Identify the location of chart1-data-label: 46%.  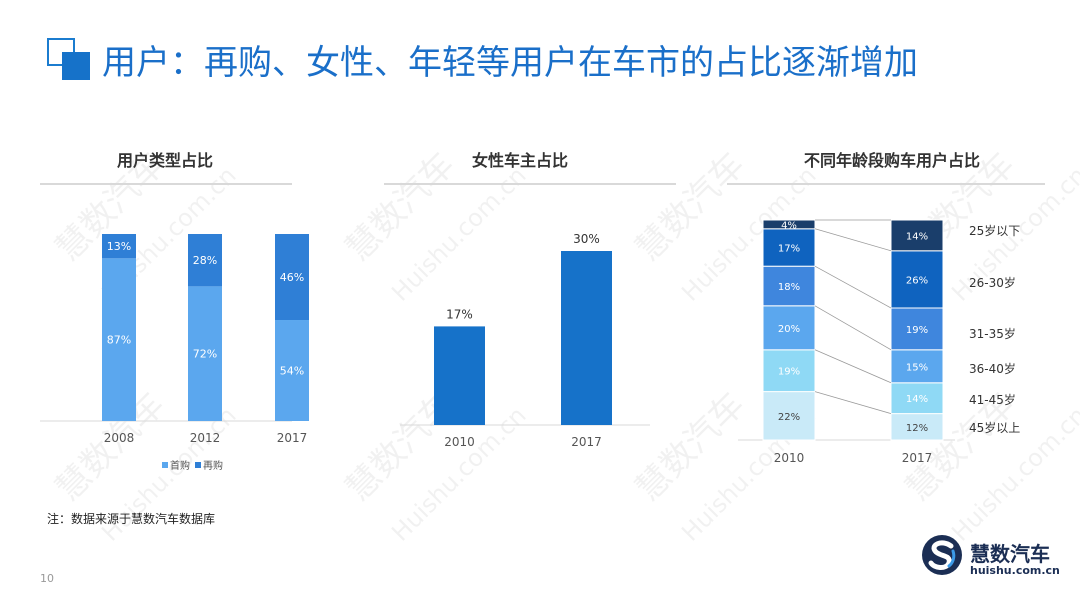
(292, 277).